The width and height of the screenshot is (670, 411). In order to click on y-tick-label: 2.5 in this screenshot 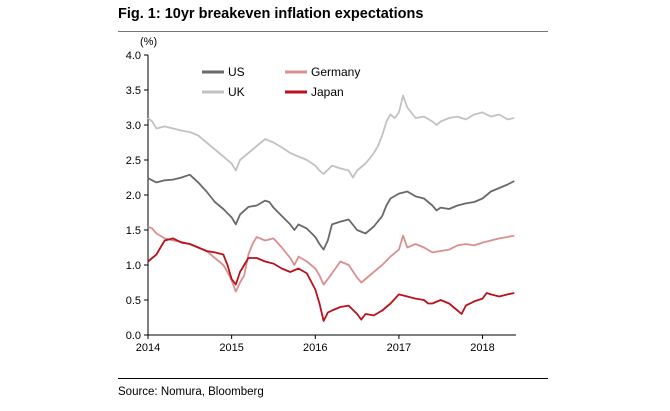, I will do `click(133, 161)`.